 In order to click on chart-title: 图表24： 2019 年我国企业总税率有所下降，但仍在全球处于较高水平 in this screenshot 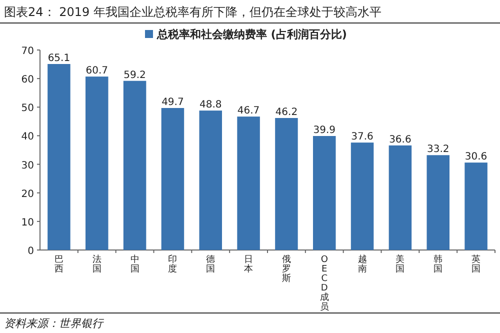, I will do `click(193, 12)`.